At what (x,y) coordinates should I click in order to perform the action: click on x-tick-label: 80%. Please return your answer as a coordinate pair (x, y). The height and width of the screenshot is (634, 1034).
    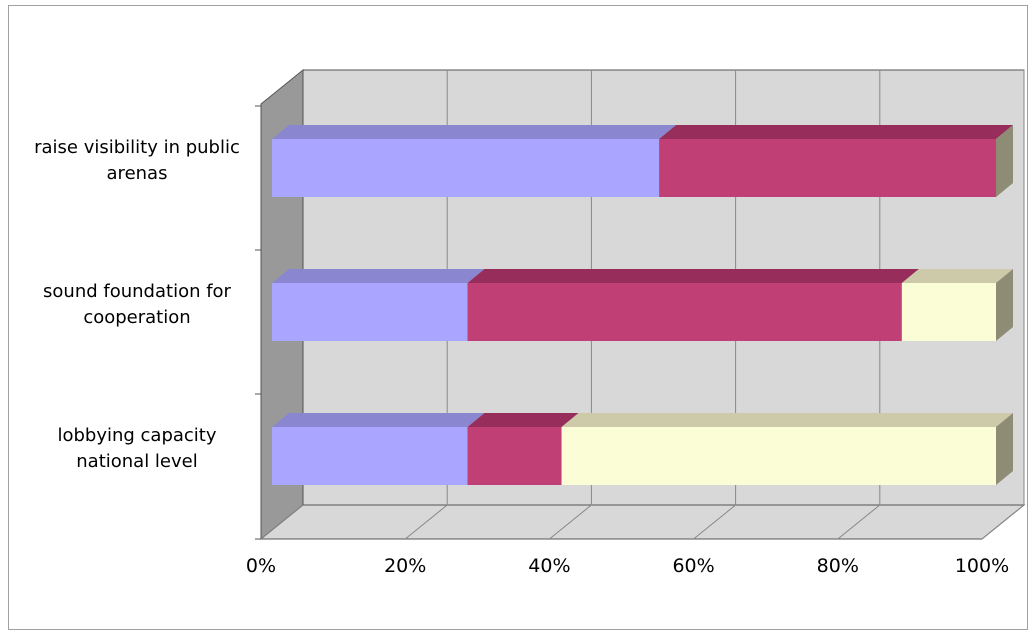
    Looking at the image, I should click on (838, 566).